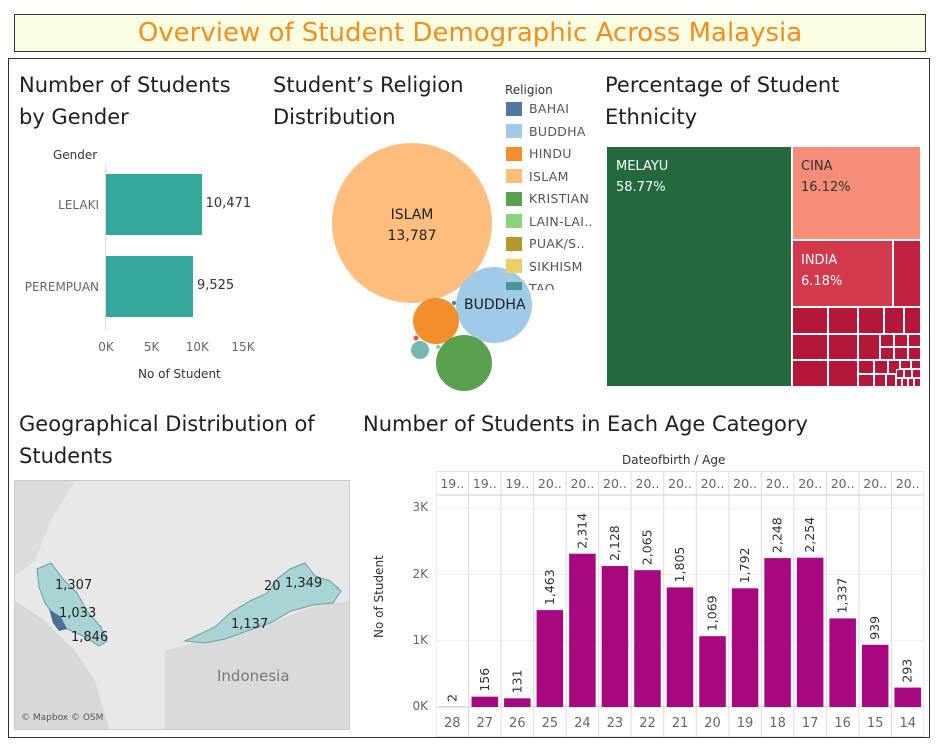 The width and height of the screenshot is (938, 745). I want to click on religion-legend-item: HINDU, so click(539, 153).